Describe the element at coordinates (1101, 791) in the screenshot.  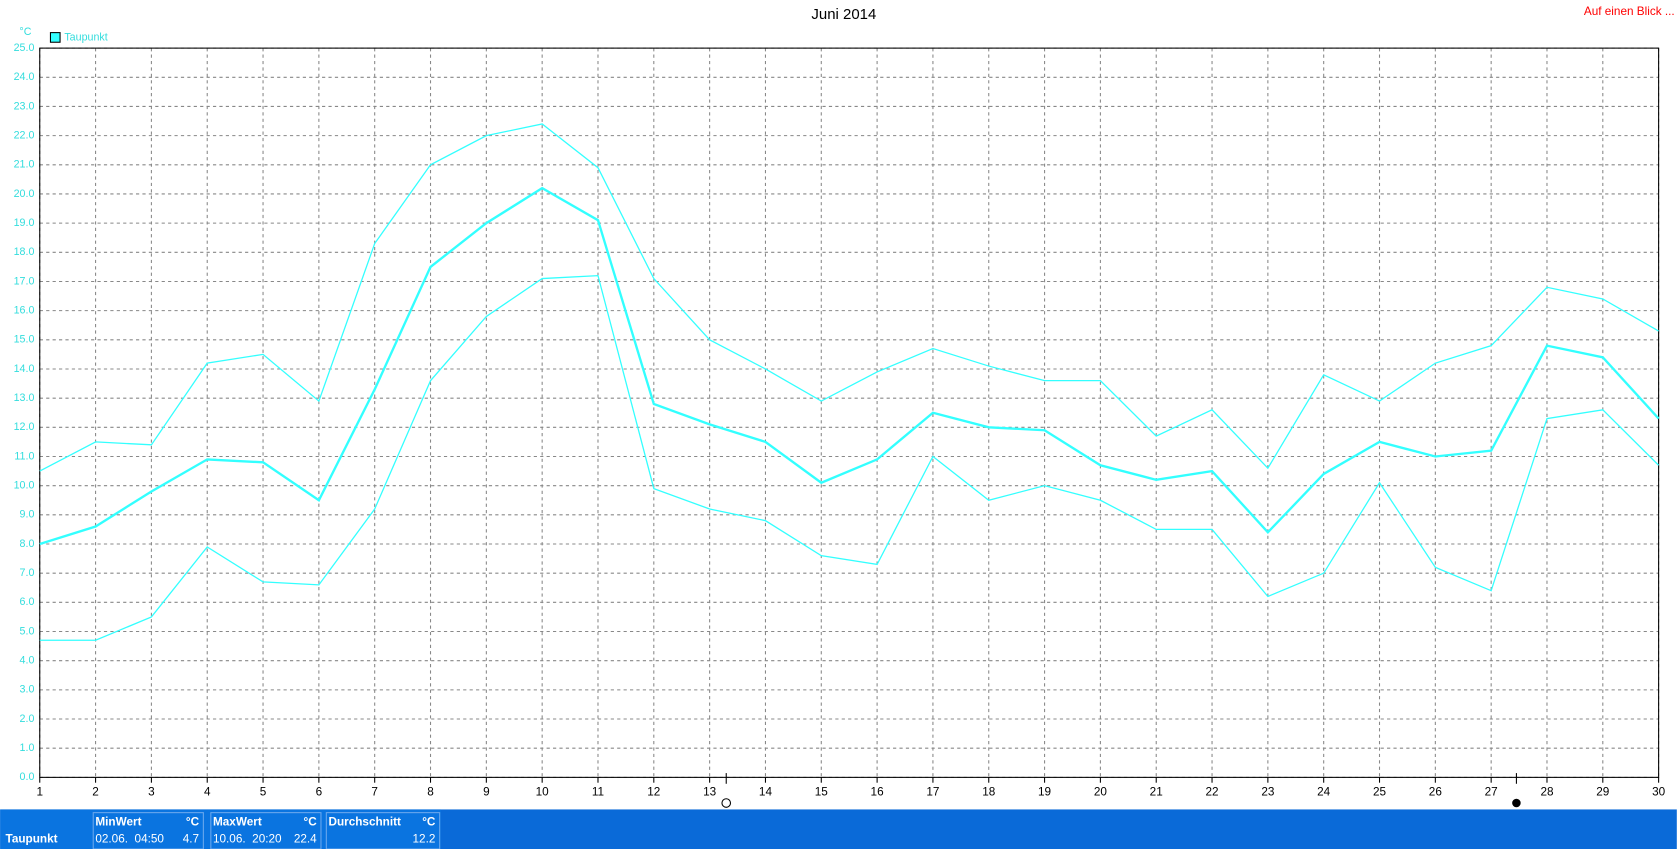
I see `x-tick-label: 20` at that location.